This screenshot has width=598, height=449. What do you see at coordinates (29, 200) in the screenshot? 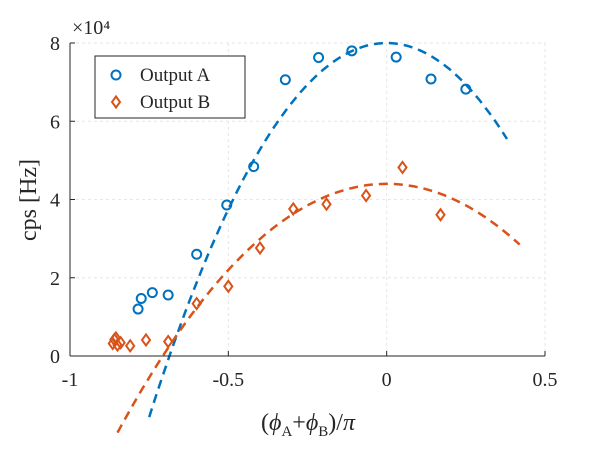
I see `y-axis-label: cps [Hz]` at bounding box center [29, 200].